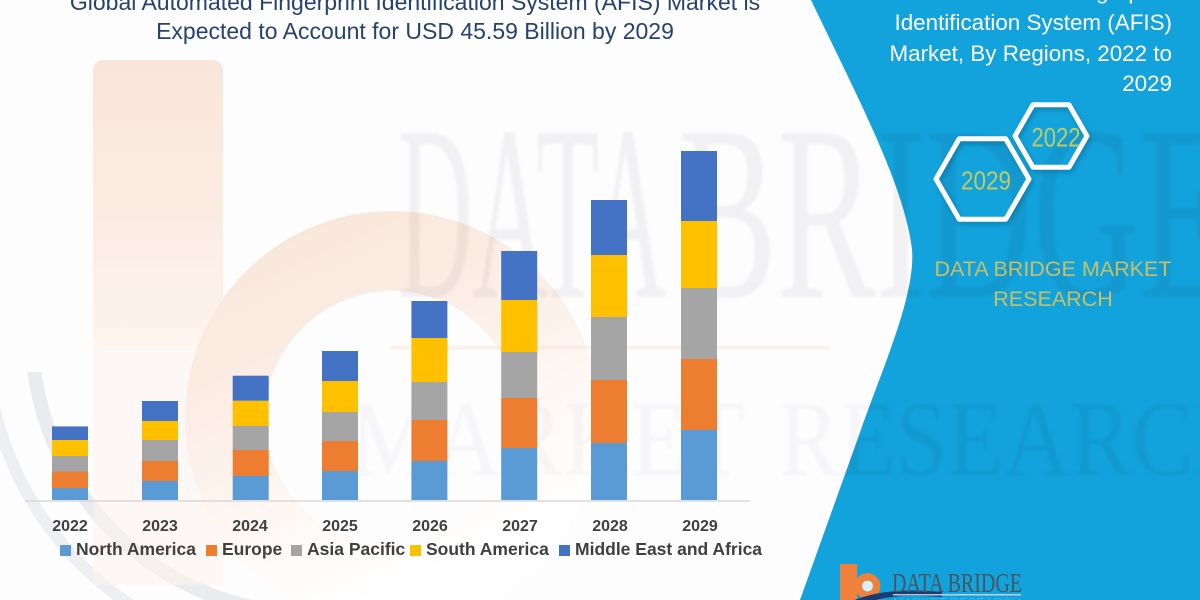 The image size is (1200, 600). I want to click on svg-text: DATA BRIDGE, so click(957, 583).